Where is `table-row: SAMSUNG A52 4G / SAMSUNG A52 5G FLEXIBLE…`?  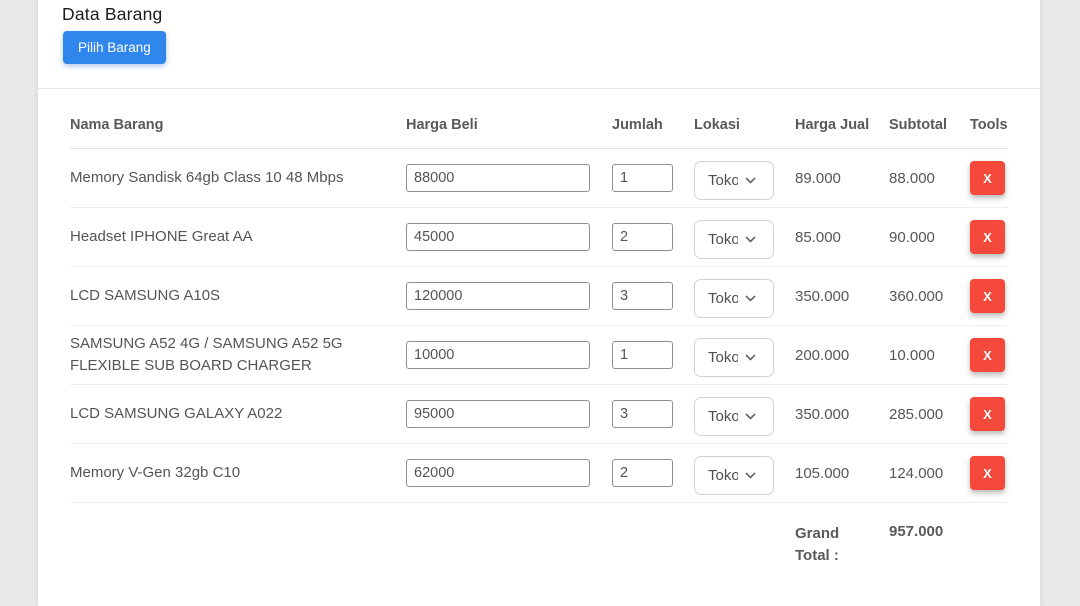 table-row: SAMSUNG A52 4G / SAMSUNG A52 5G FLEXIBLE… is located at coordinates (539, 355).